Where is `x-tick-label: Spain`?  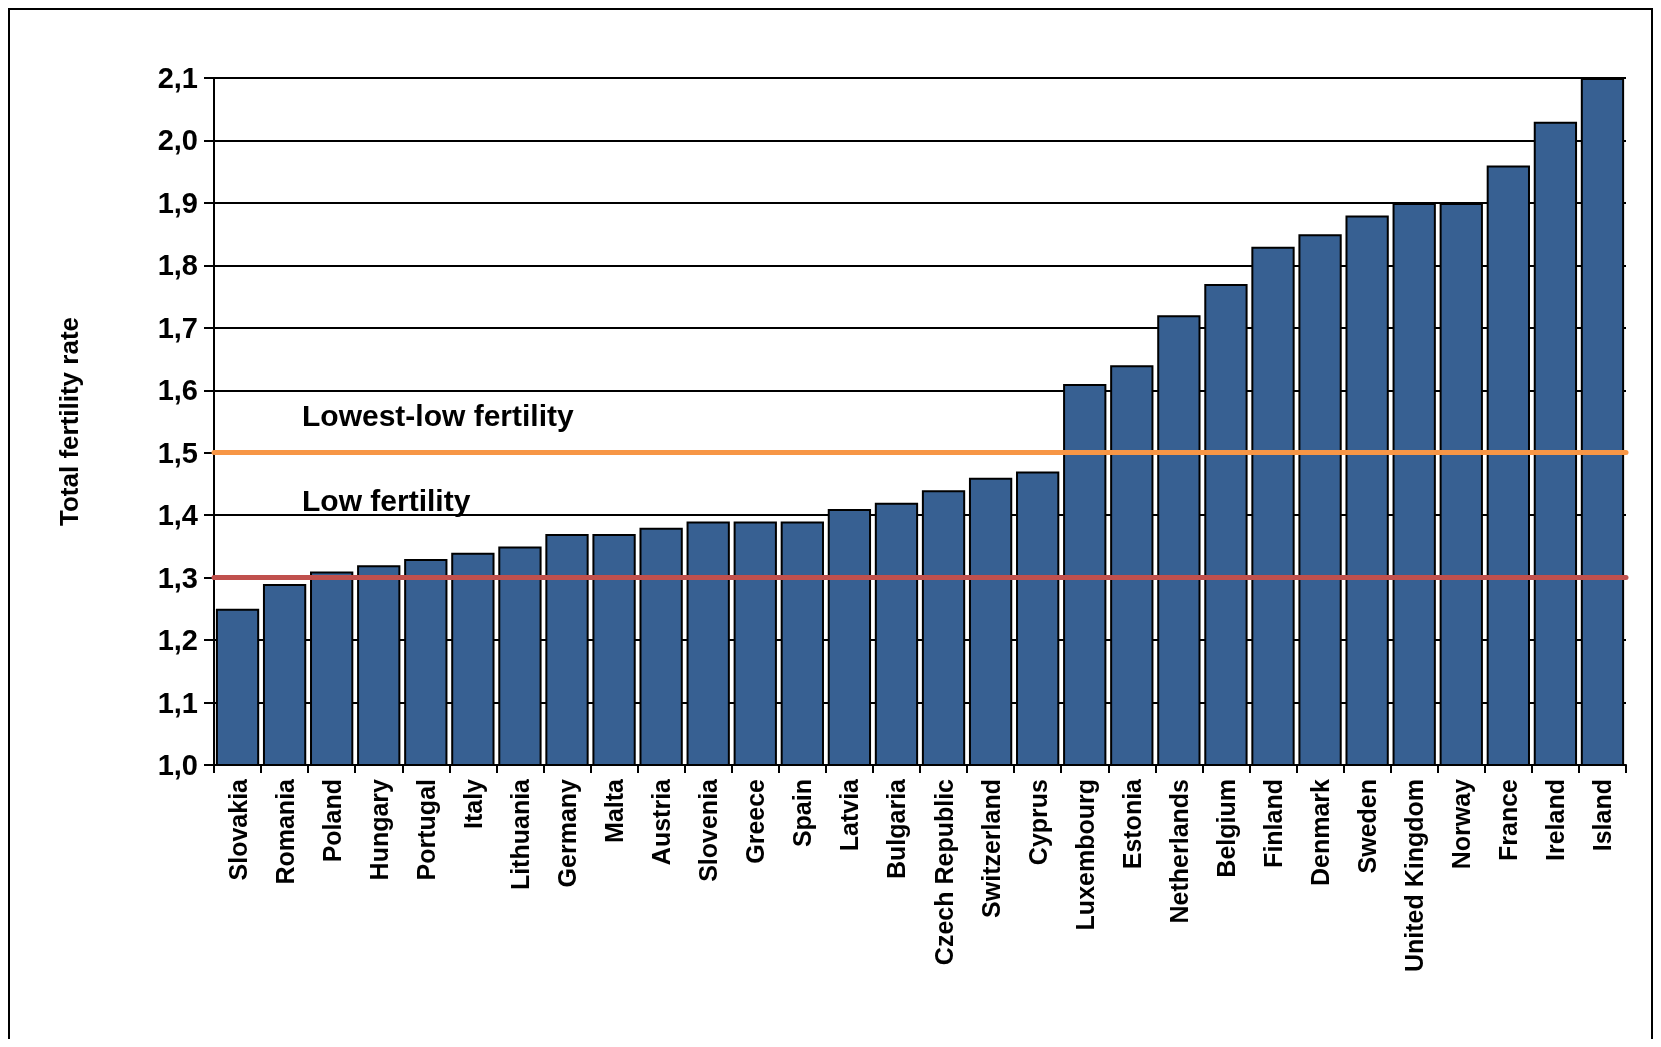
x-tick-label: Spain is located at coordinates (802, 813).